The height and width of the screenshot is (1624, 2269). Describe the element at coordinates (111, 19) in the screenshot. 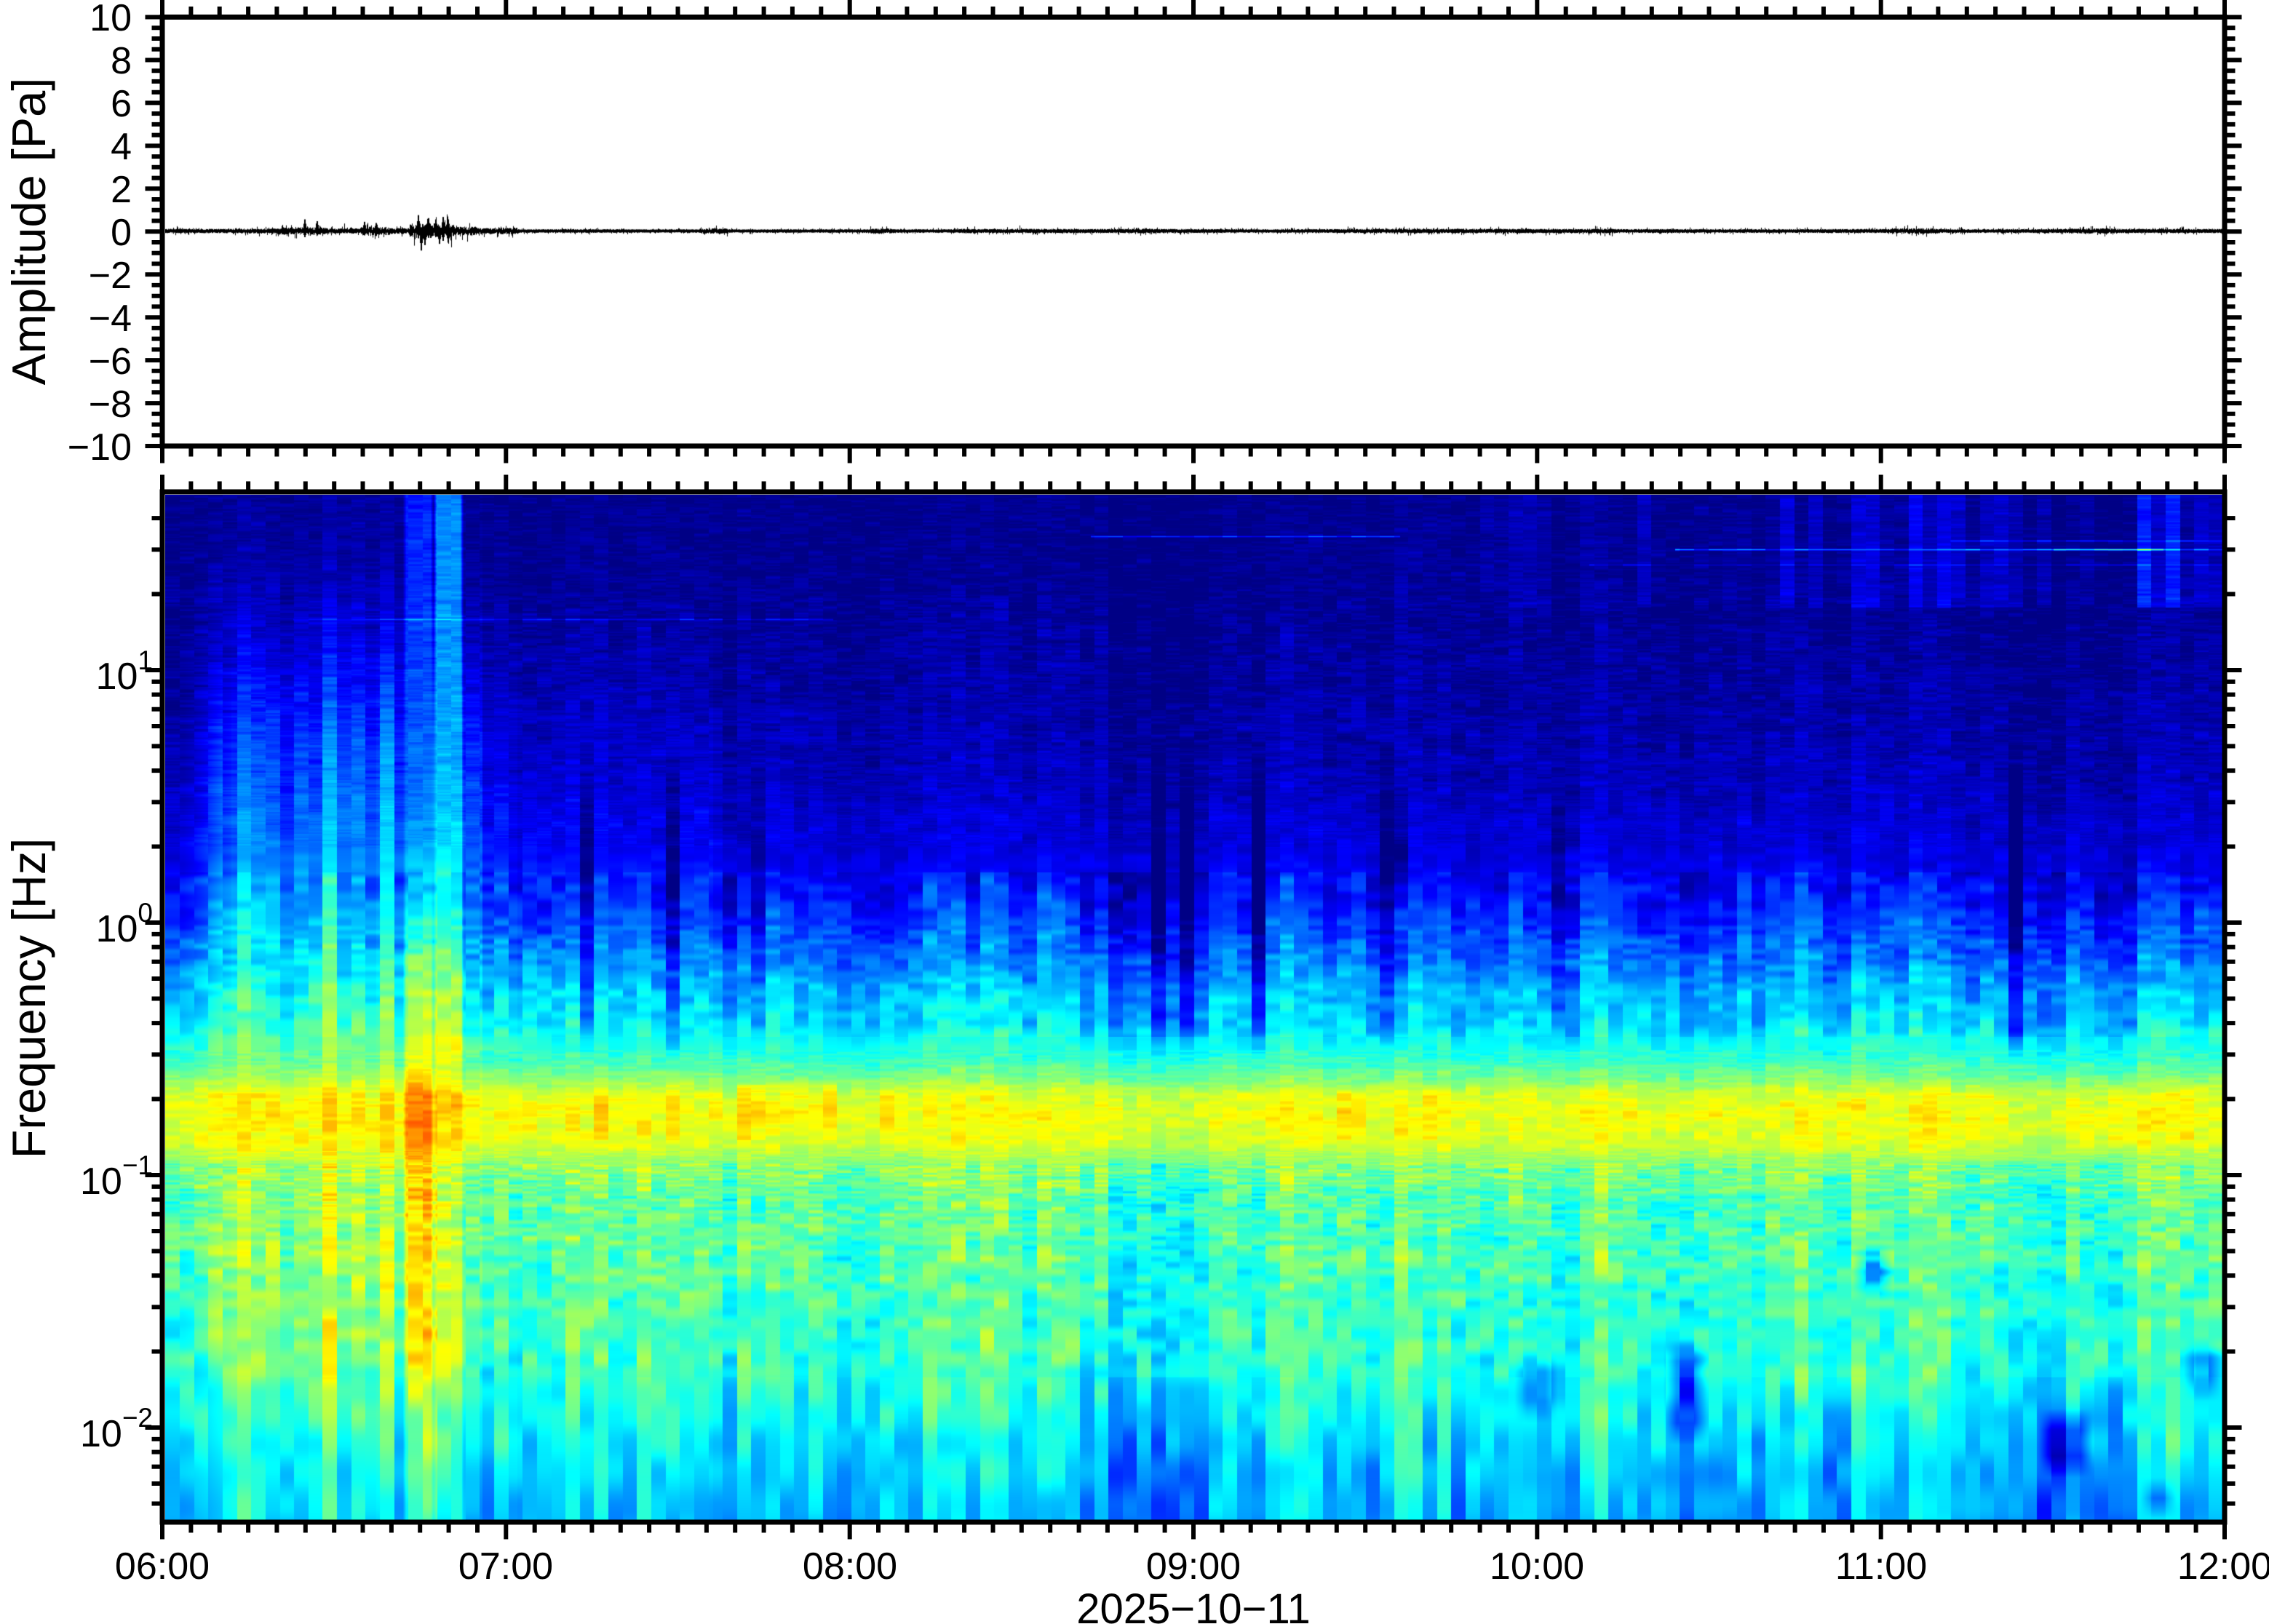

I see `svg-text: 10` at that location.